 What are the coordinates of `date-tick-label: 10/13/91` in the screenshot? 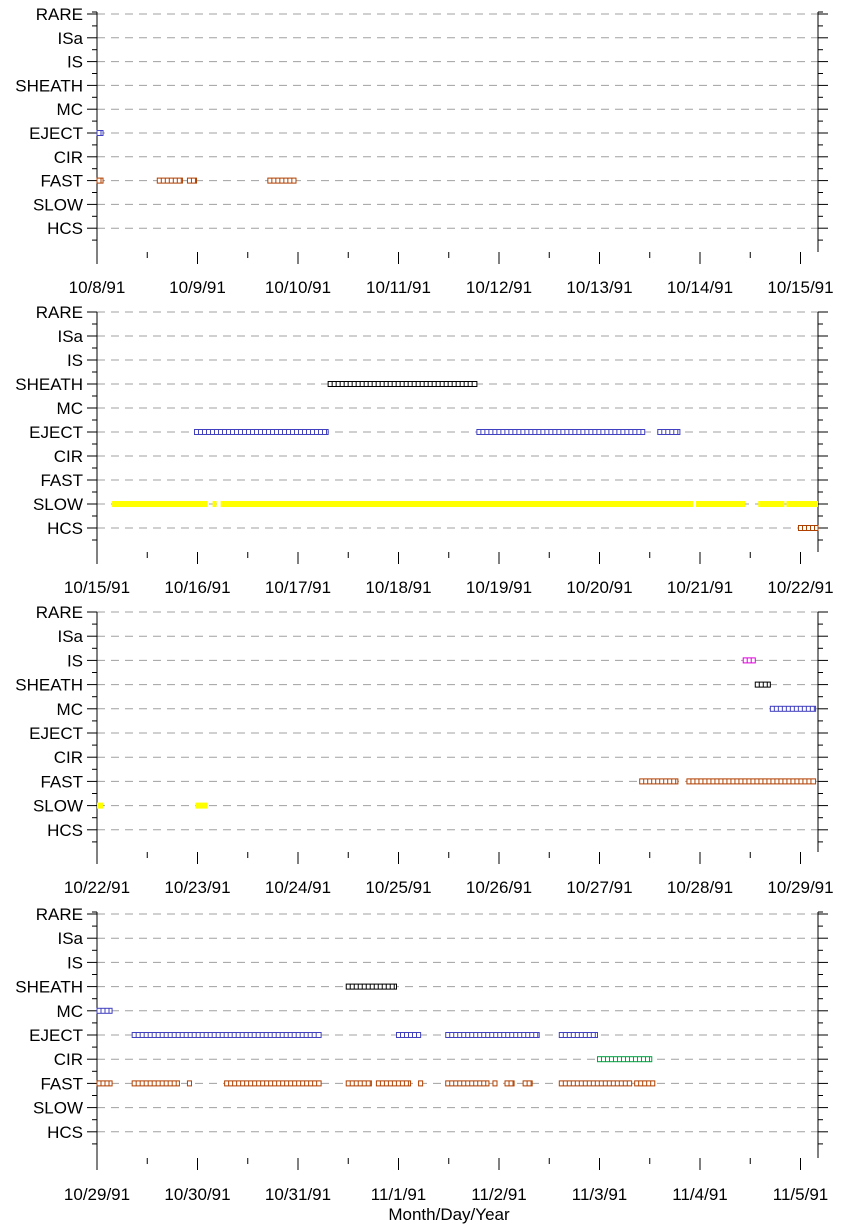 It's located at (599, 287).